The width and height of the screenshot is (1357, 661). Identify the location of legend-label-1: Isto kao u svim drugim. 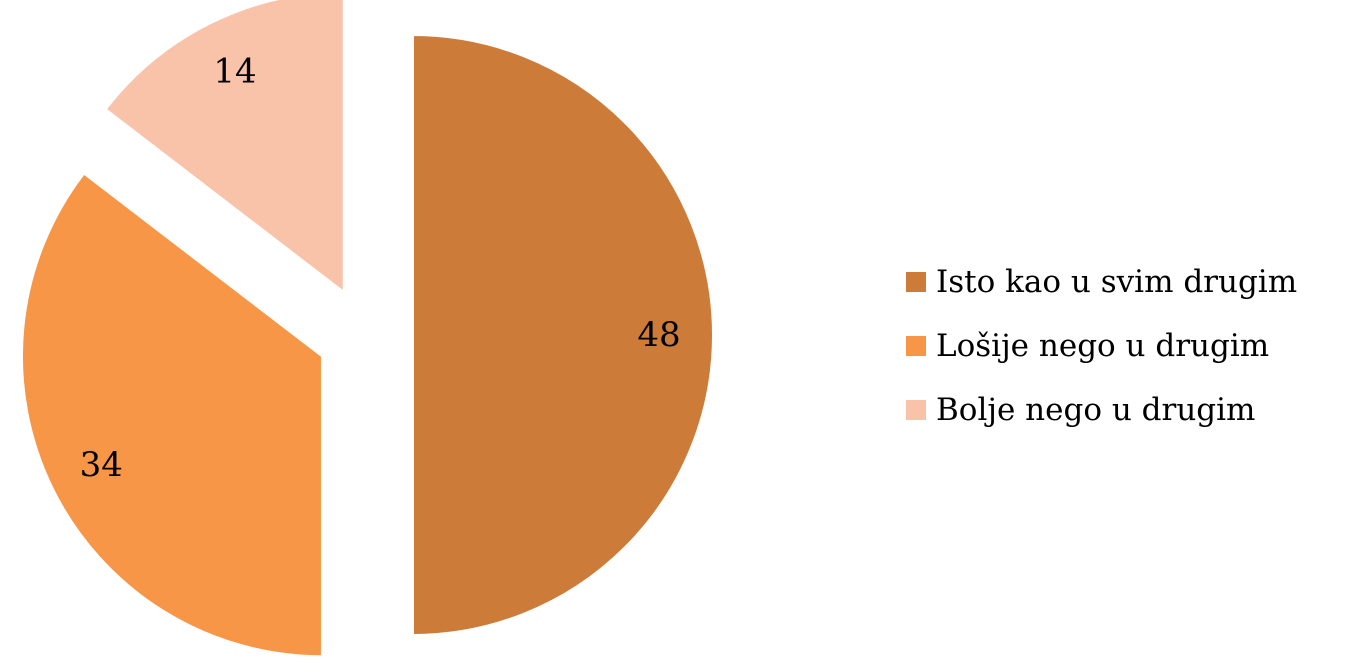
(1116, 282).